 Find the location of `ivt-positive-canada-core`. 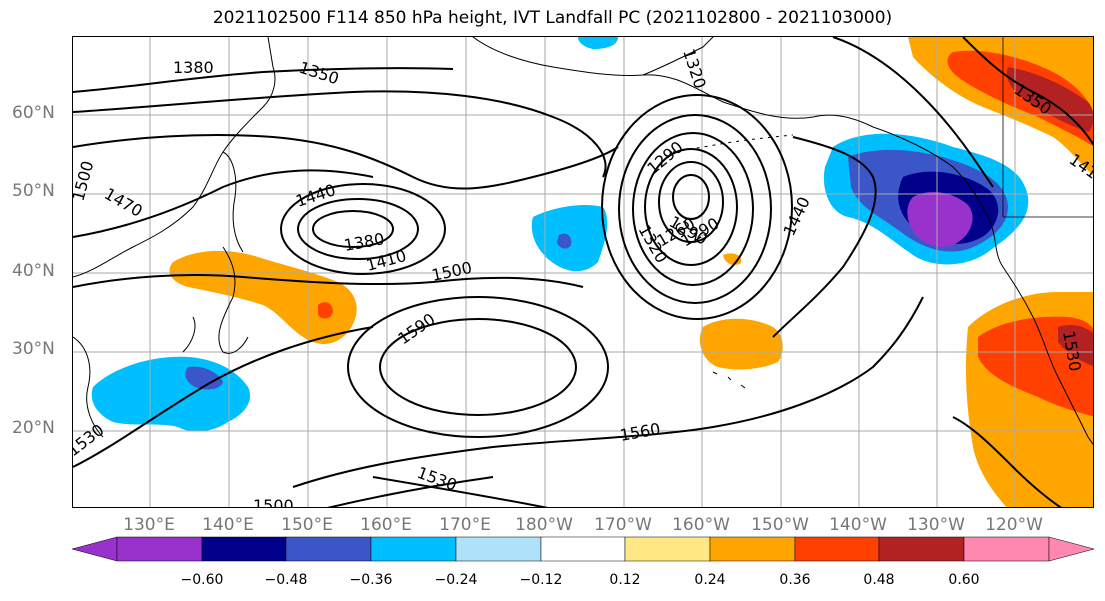

ivt-positive-canada-core is located at coordinates (1049, 99).